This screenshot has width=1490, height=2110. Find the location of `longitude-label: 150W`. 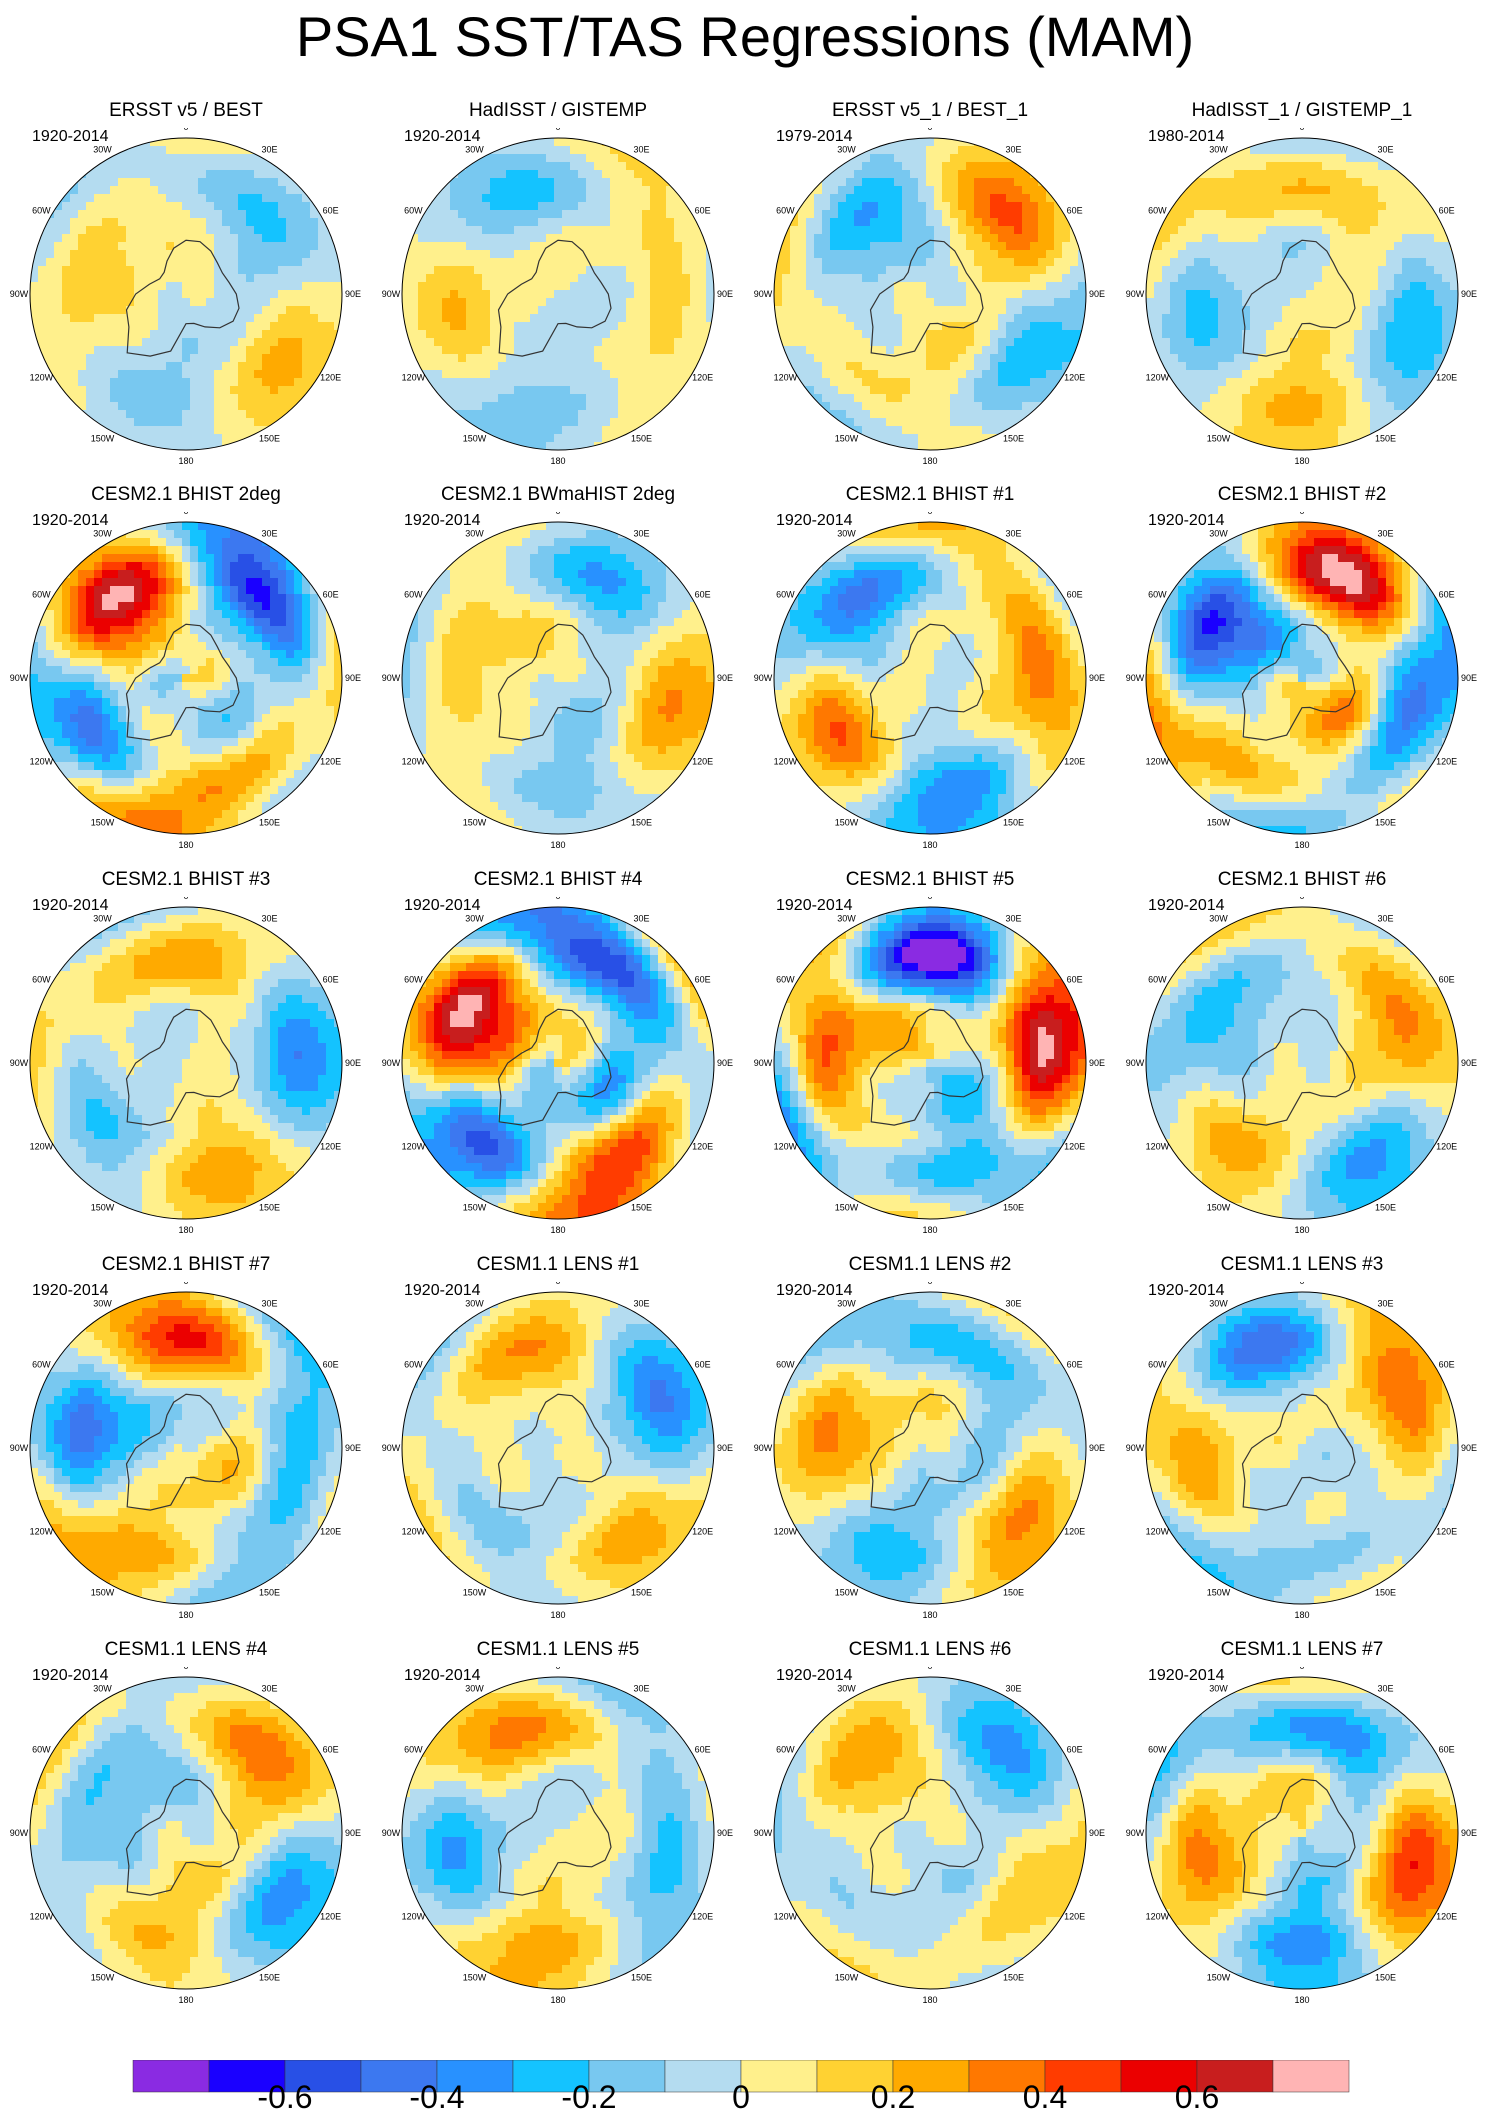

longitude-label: 150W is located at coordinates (103, 439).